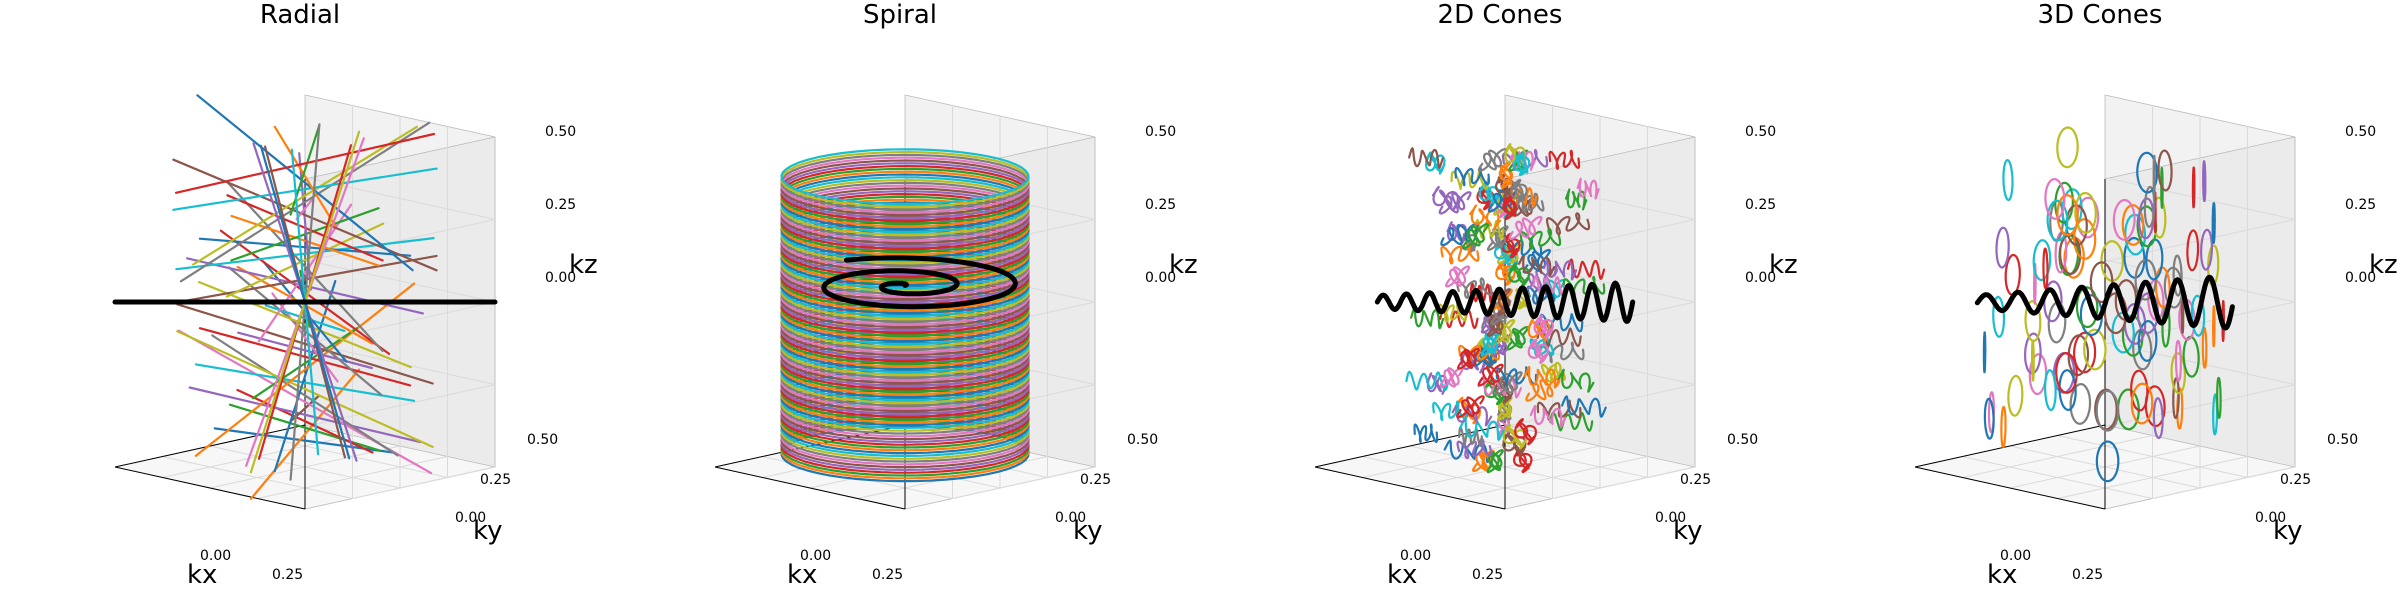 The image size is (2400, 600). I want to click on chart-title: Spiral, so click(900, 15).